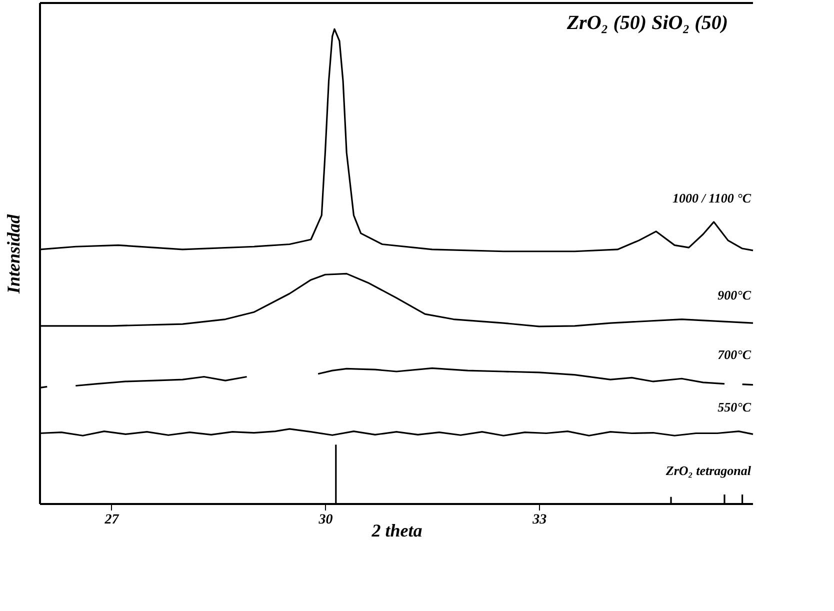  Describe the element at coordinates (712, 198) in the screenshot. I see `series-label: 1000 / 1100 °C` at that location.